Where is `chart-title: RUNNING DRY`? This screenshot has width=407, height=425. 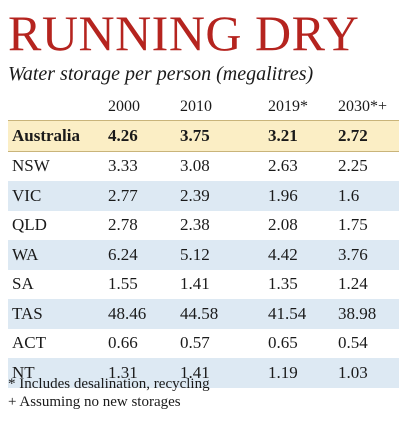 chart-title: RUNNING DRY is located at coordinates (184, 33).